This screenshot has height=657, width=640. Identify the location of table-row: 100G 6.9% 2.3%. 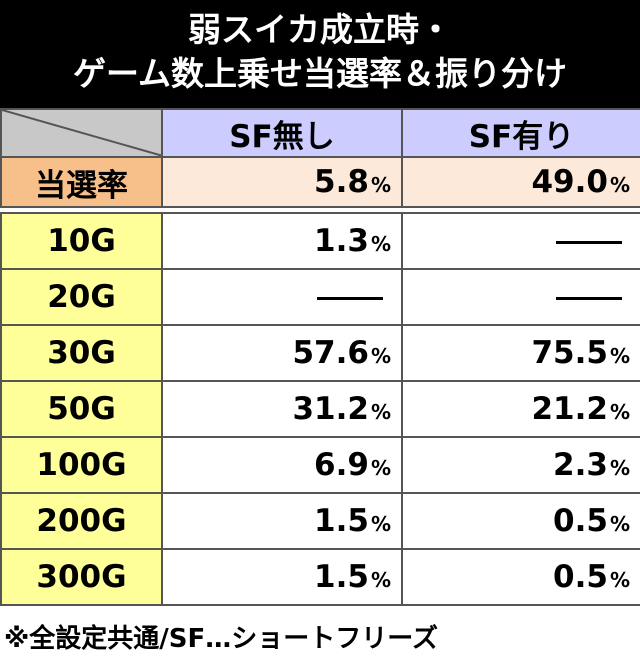
(320, 465).